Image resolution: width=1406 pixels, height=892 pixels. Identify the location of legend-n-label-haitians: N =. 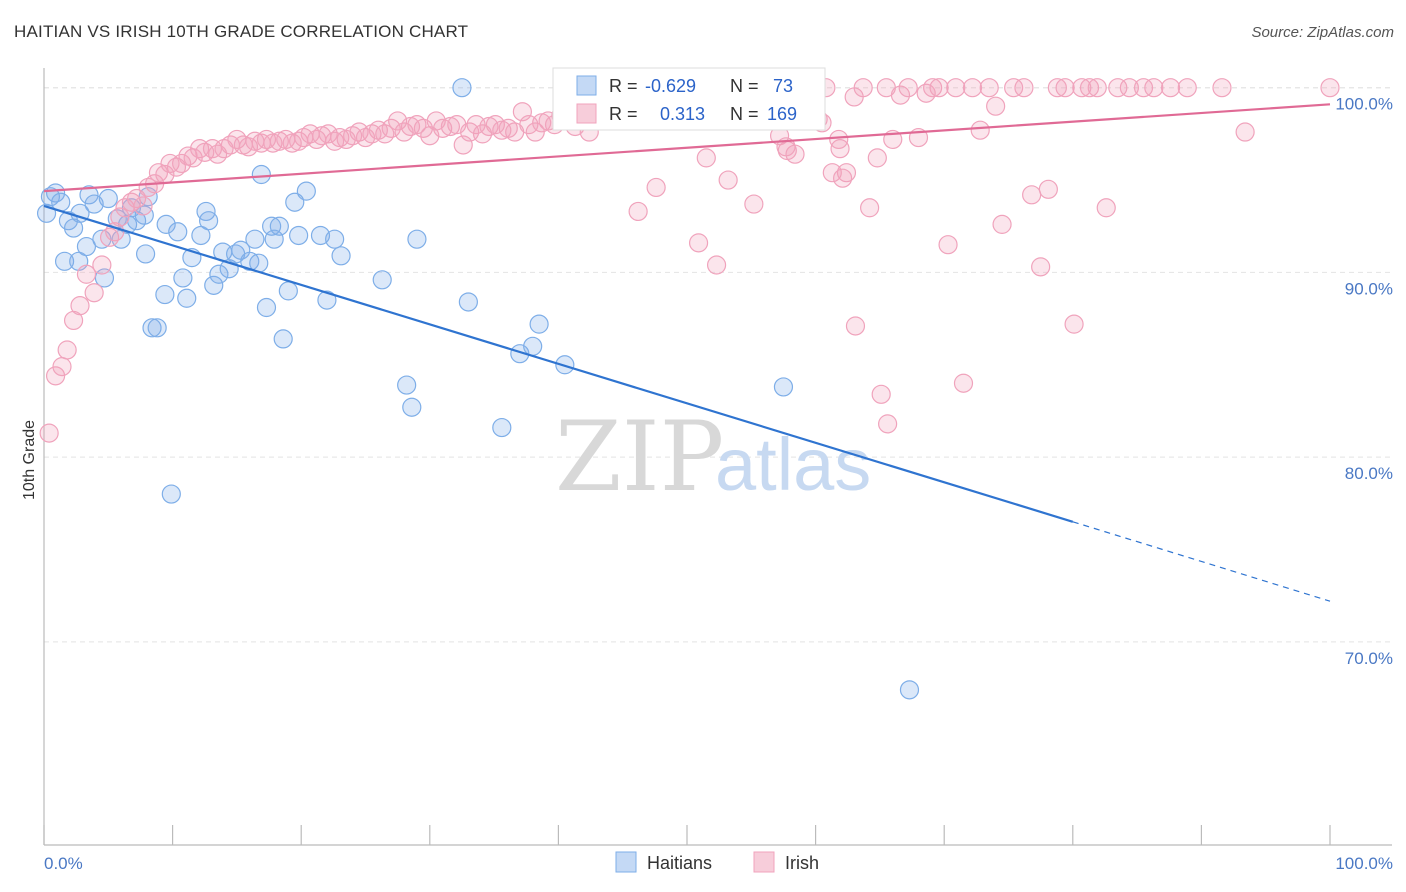
(744, 86).